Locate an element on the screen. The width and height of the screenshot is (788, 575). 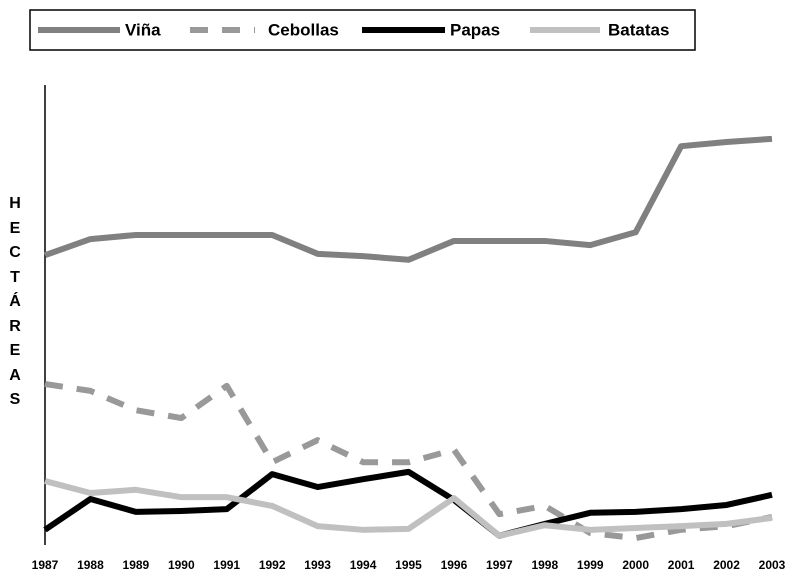
legend-label: Papas is located at coordinates (475, 29).